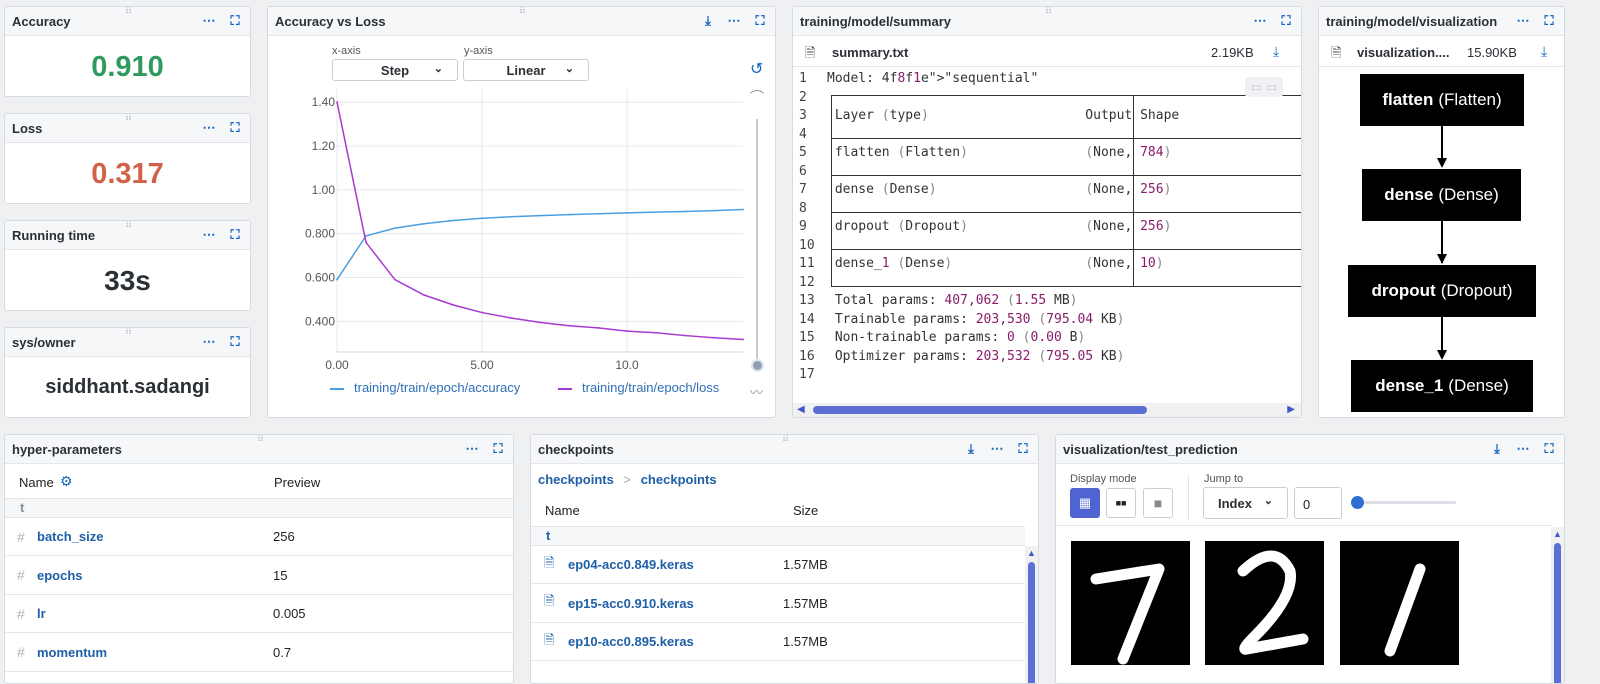 The image size is (1600, 684). Describe the element at coordinates (259, 614) in the screenshot. I see `table-row: # lr 0.005` at that location.